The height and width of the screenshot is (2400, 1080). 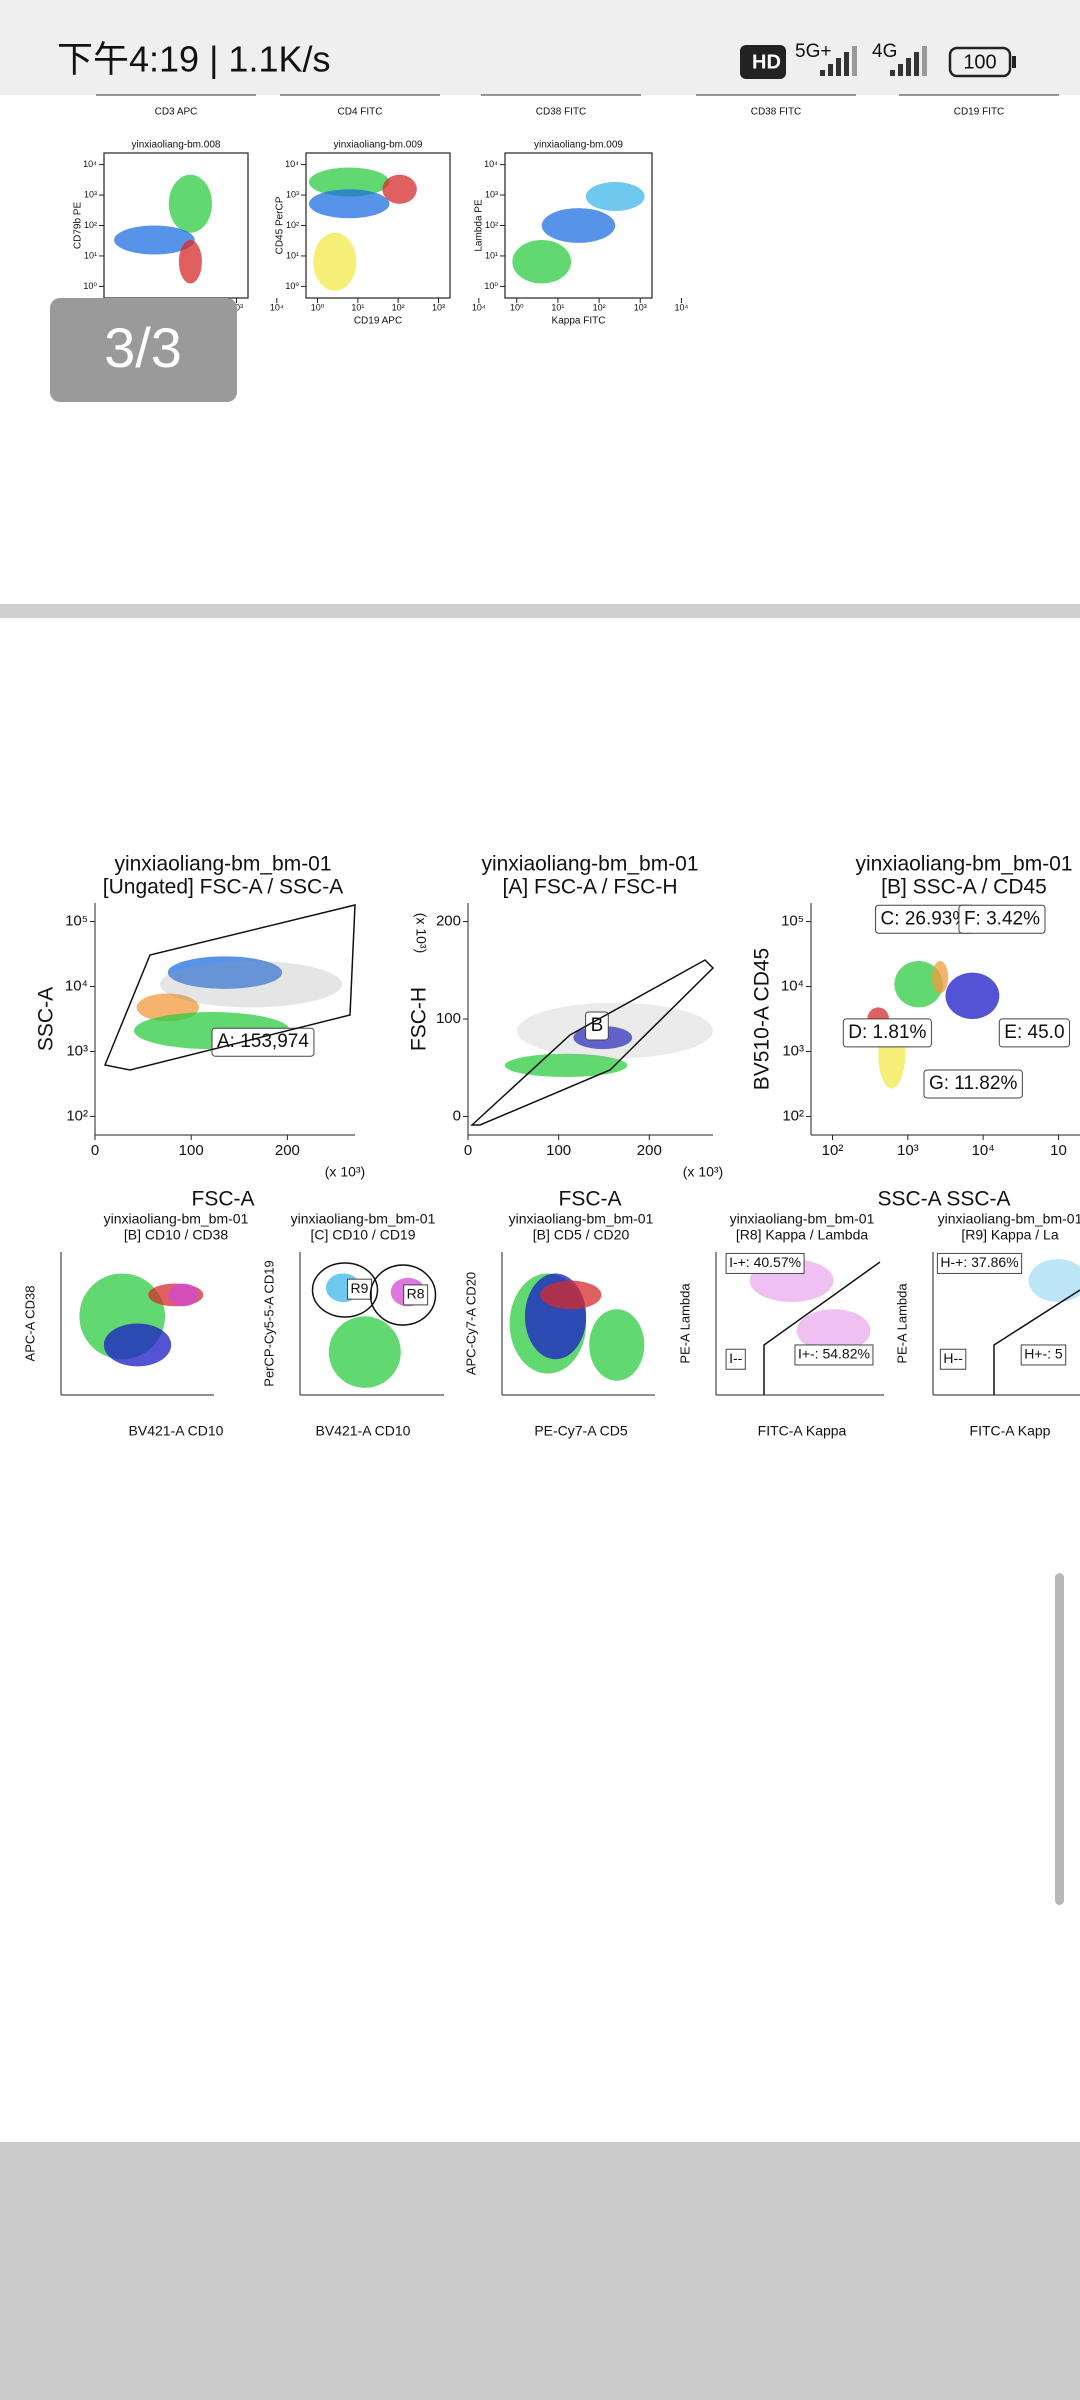 I want to click on battery, so click(x=980, y=62).